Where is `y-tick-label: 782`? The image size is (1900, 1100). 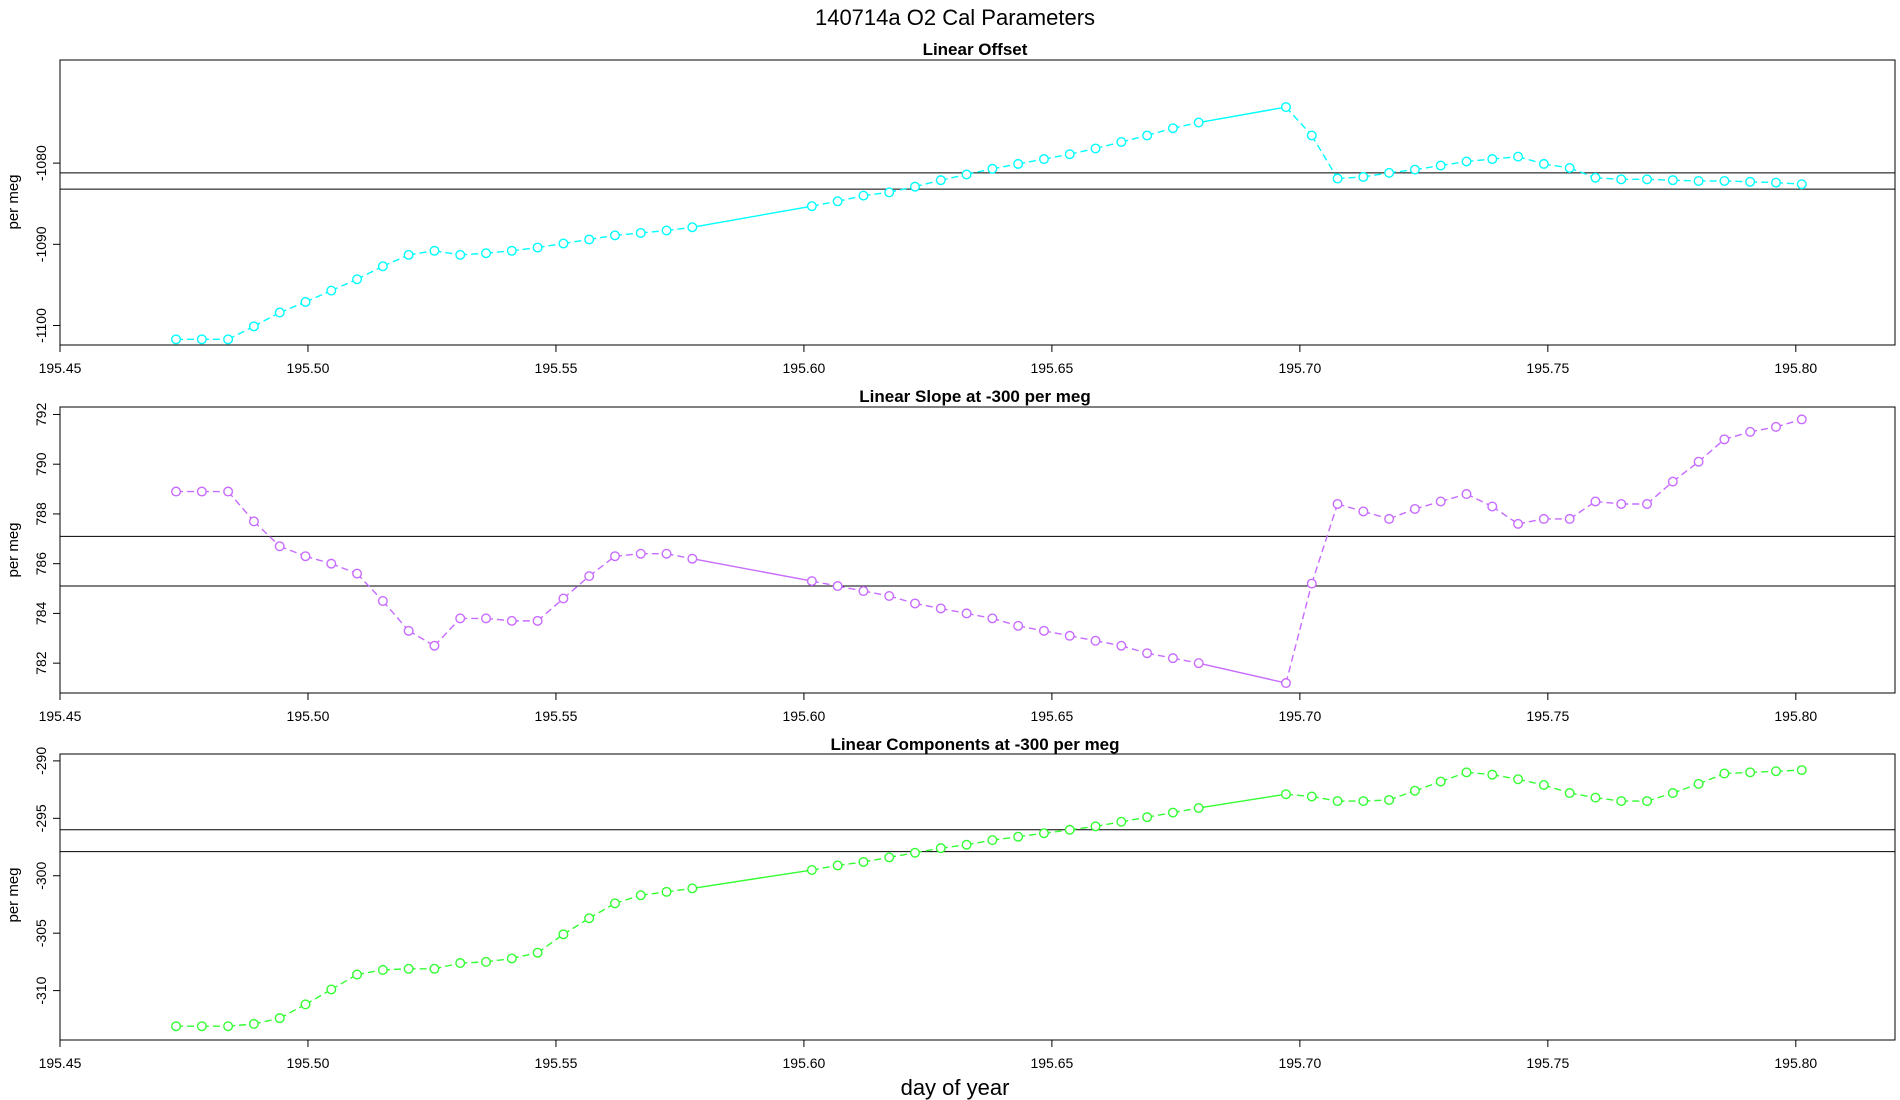 y-tick-label: 782 is located at coordinates (41, 663).